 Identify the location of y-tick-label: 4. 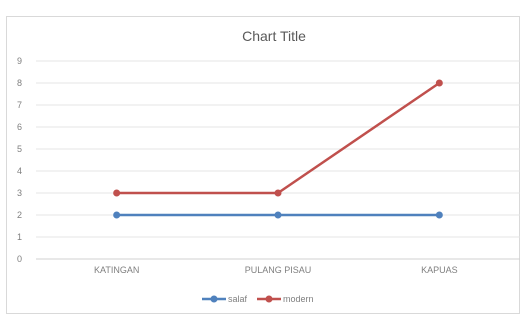
(19, 171).